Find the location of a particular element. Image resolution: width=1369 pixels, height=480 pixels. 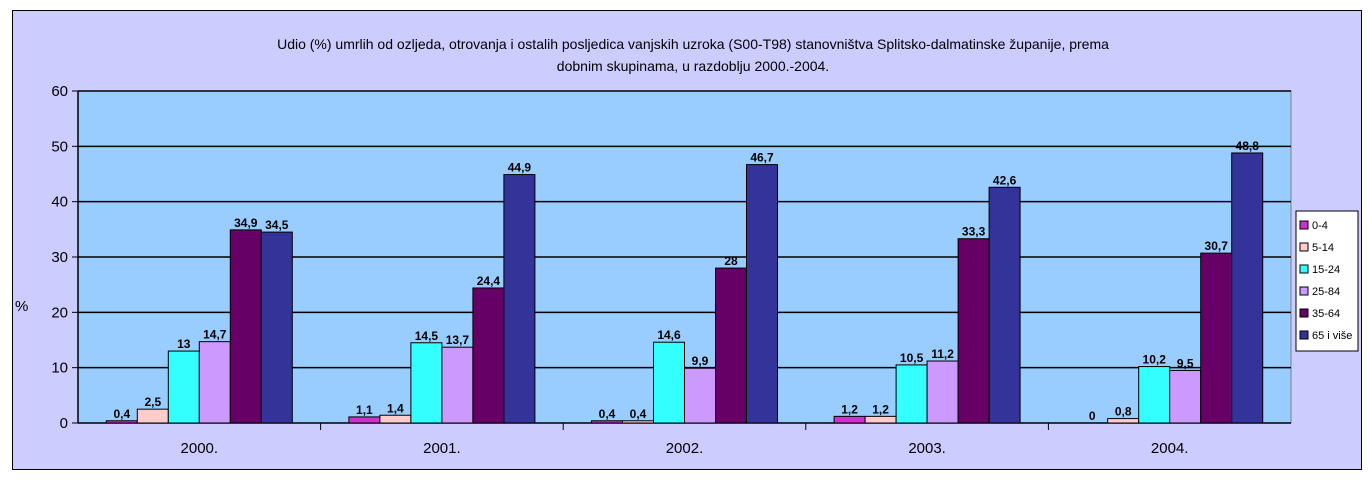

x-tick-label: 2004. is located at coordinates (1170, 448).